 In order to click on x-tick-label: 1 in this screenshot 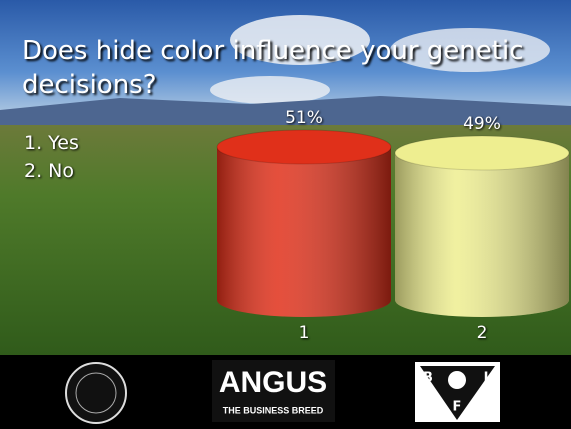, I will do `click(304, 333)`.